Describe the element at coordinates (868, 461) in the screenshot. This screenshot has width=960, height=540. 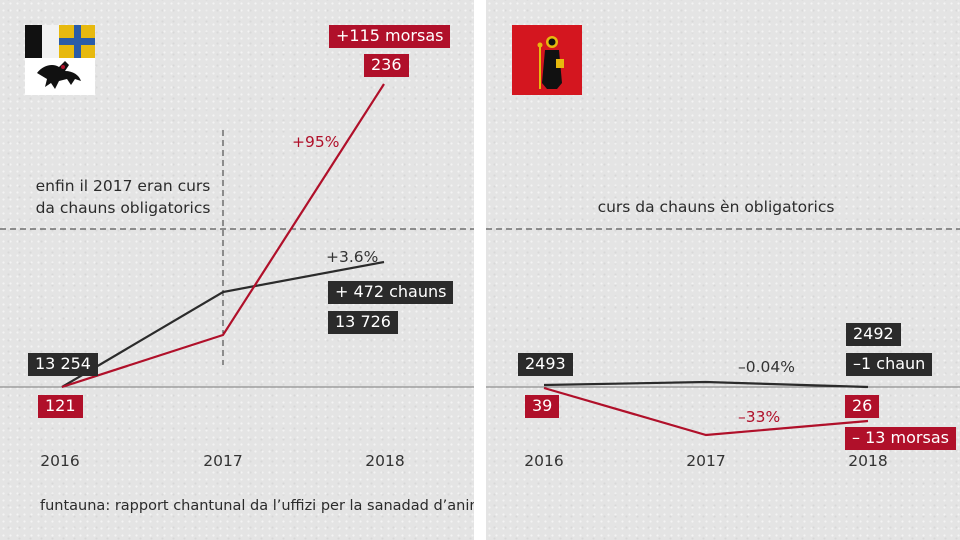
I see `x-tick-2018-right: 2018` at that location.